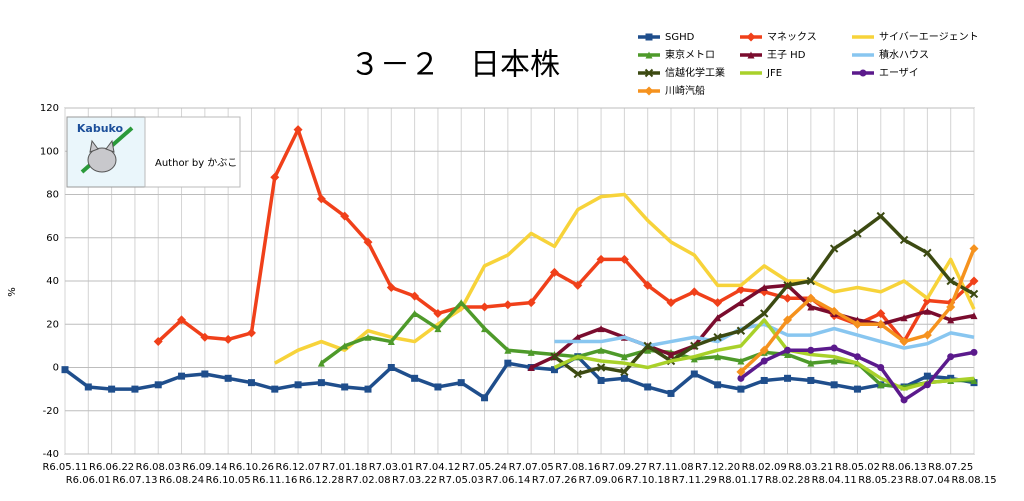 Image resolution: width=1024 pixels, height=501 pixels. Describe the element at coordinates (56, 368) in the screenshot. I see `y-tick-label: 0` at that location.